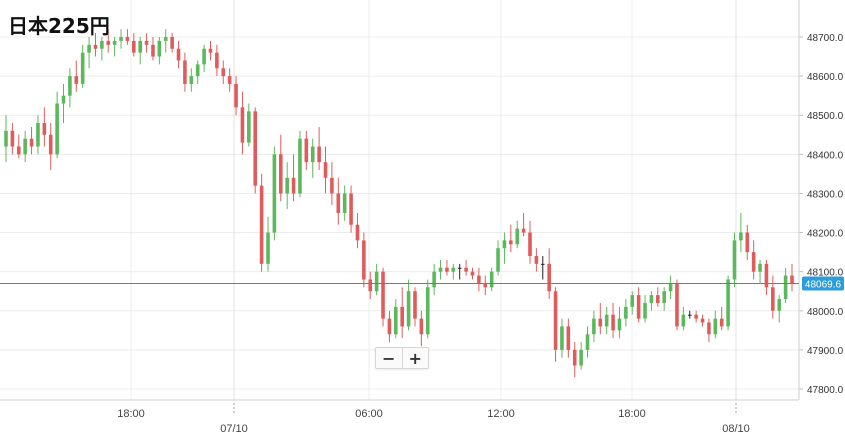  What do you see at coordinates (825, 77) in the screenshot?
I see `y-tick-label: 48600.0` at bounding box center [825, 77].